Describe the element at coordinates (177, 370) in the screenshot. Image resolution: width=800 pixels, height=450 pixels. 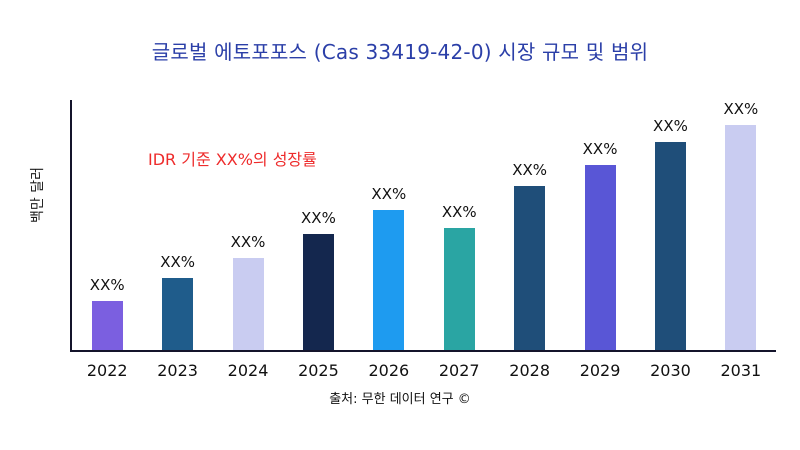
I see `x-tick-label: 2023` at that location.